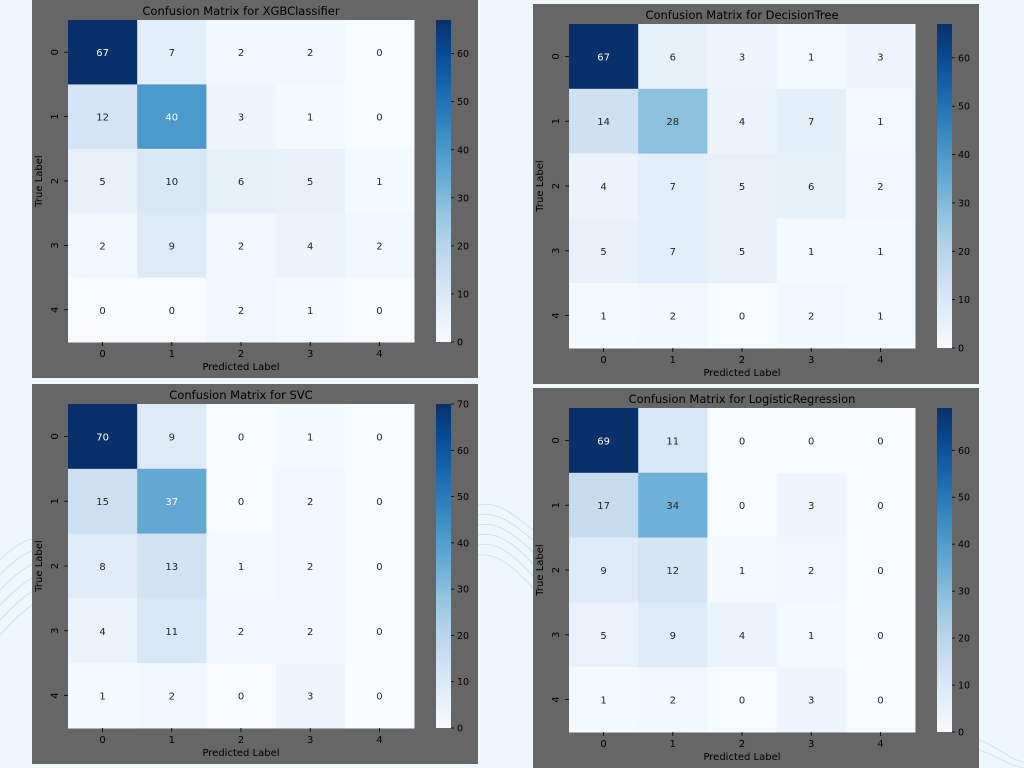 The width and height of the screenshot is (1024, 768). I want to click on cell-value-label: 34, so click(672, 506).